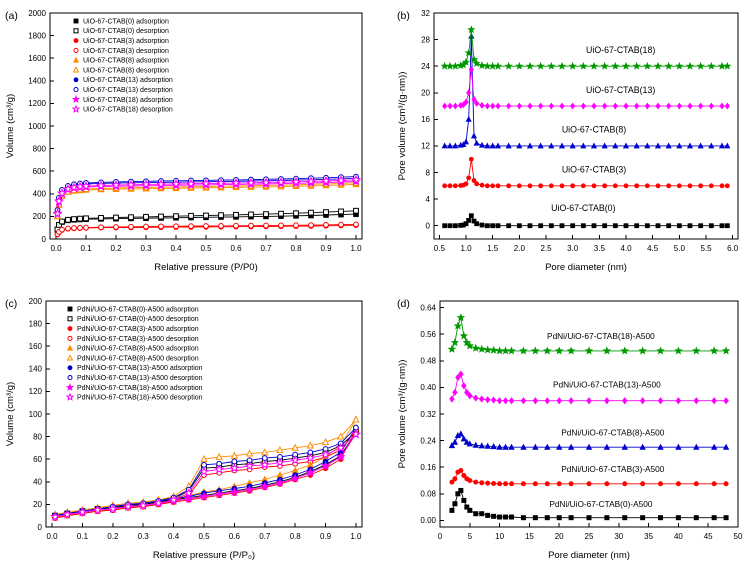  What do you see at coordinates (618, 536) in the screenshot?
I see `svg-text: 30` at bounding box center [618, 536].